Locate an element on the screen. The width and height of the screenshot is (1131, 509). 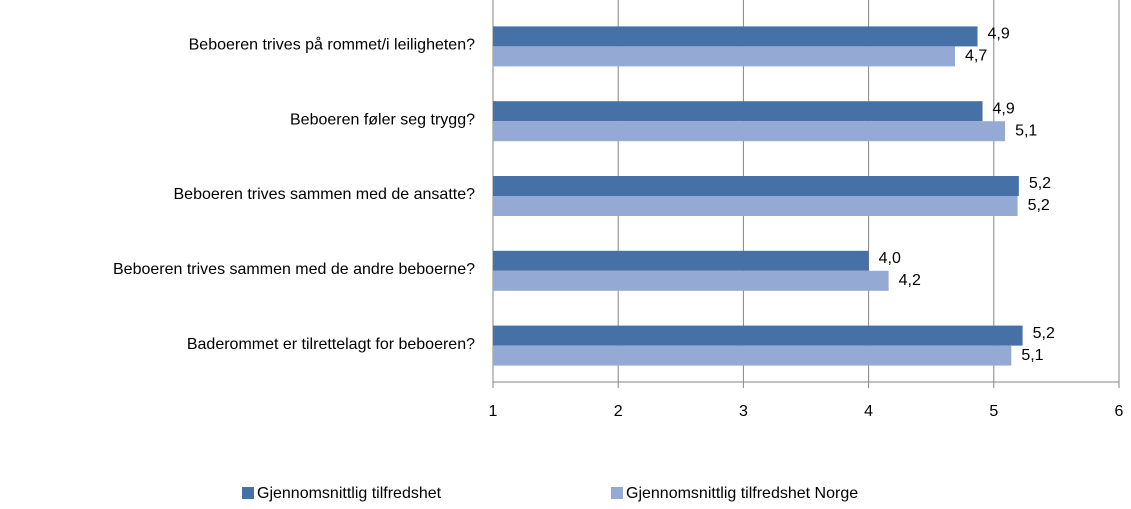
x-tick-label: 5 is located at coordinates (993, 411).